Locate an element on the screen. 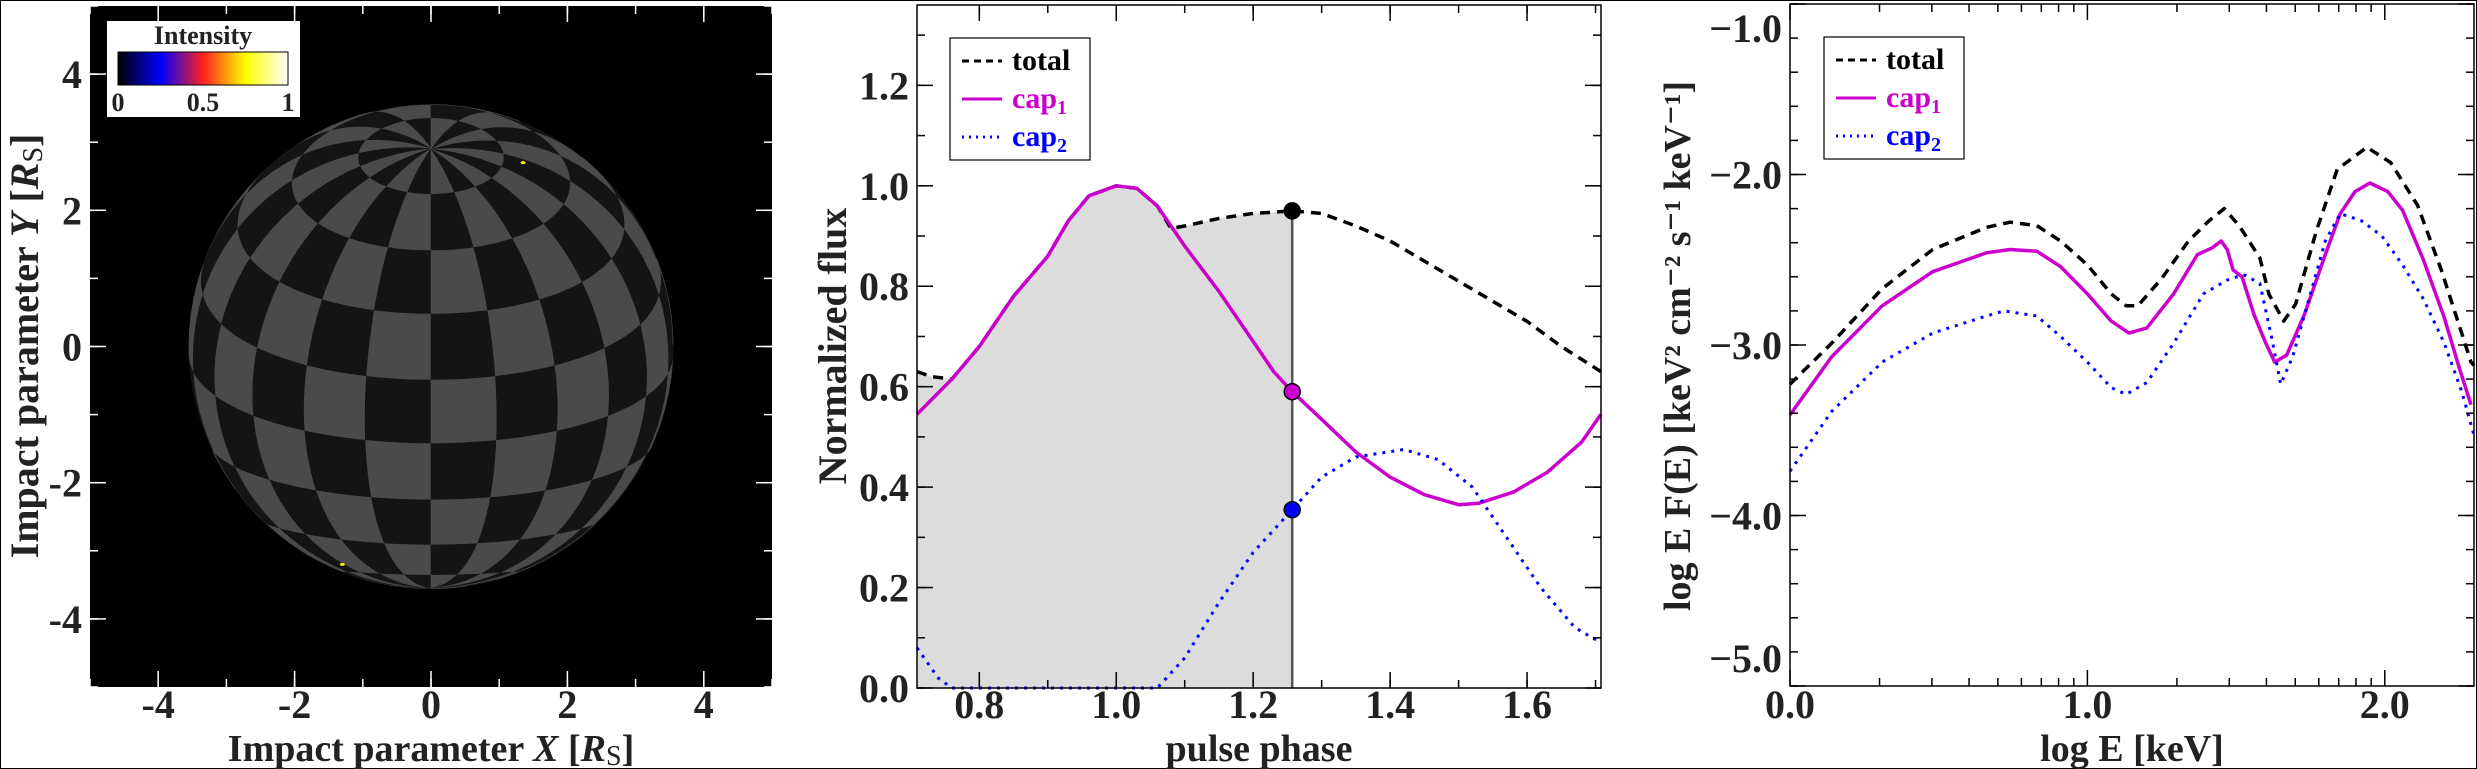 This screenshot has height=769, width=2477. y-axis-title: log E F(E) [keV² cm⁻² s⁻¹ keV⁻¹] is located at coordinates (1678, 346).